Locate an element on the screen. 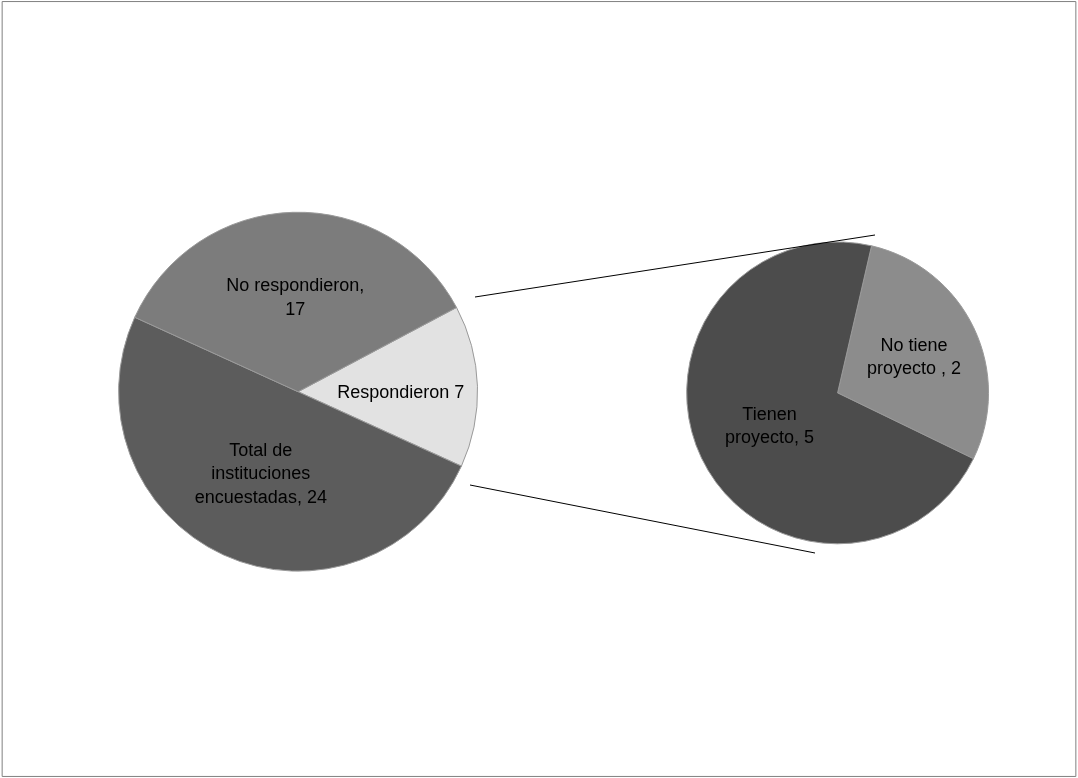  slice-label: No tiene proyecto , 2 is located at coordinates (914, 356).